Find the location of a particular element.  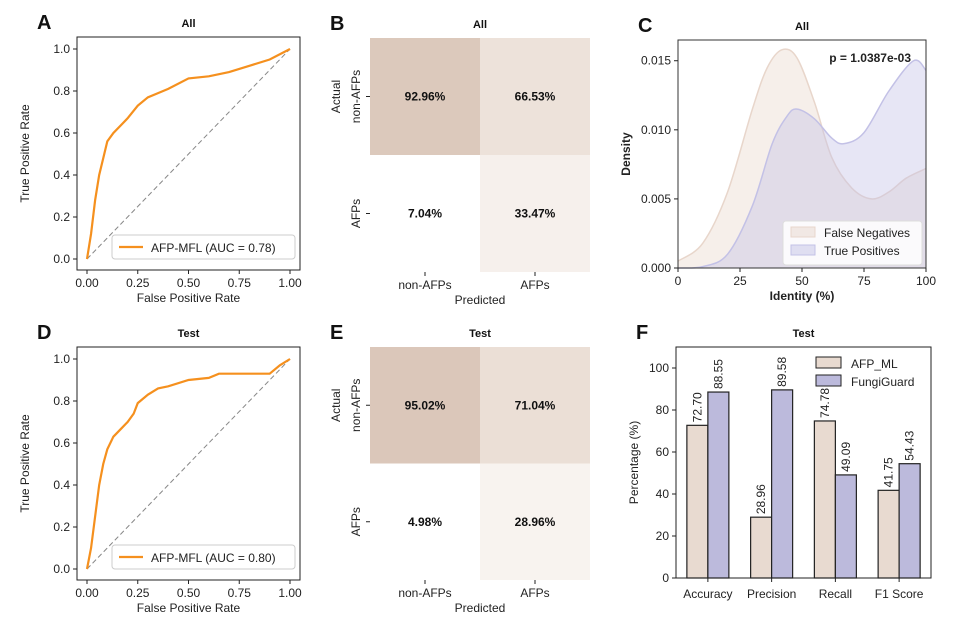

legend-label: AFP_ML is located at coordinates (874, 364).